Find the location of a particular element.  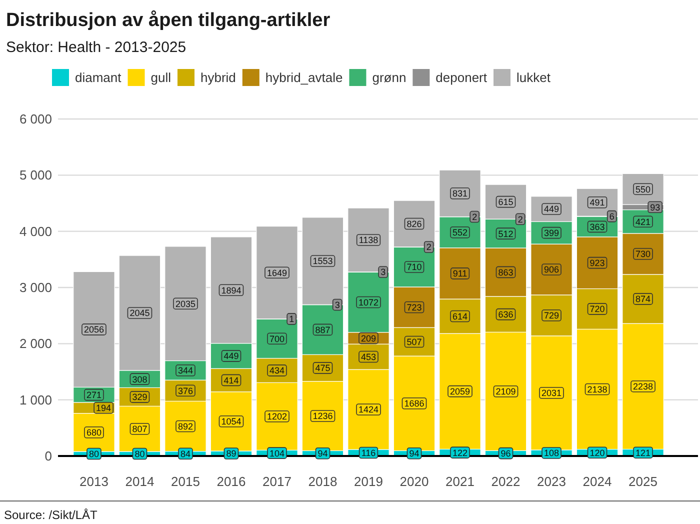

data-label: 209 is located at coordinates (368, 338).